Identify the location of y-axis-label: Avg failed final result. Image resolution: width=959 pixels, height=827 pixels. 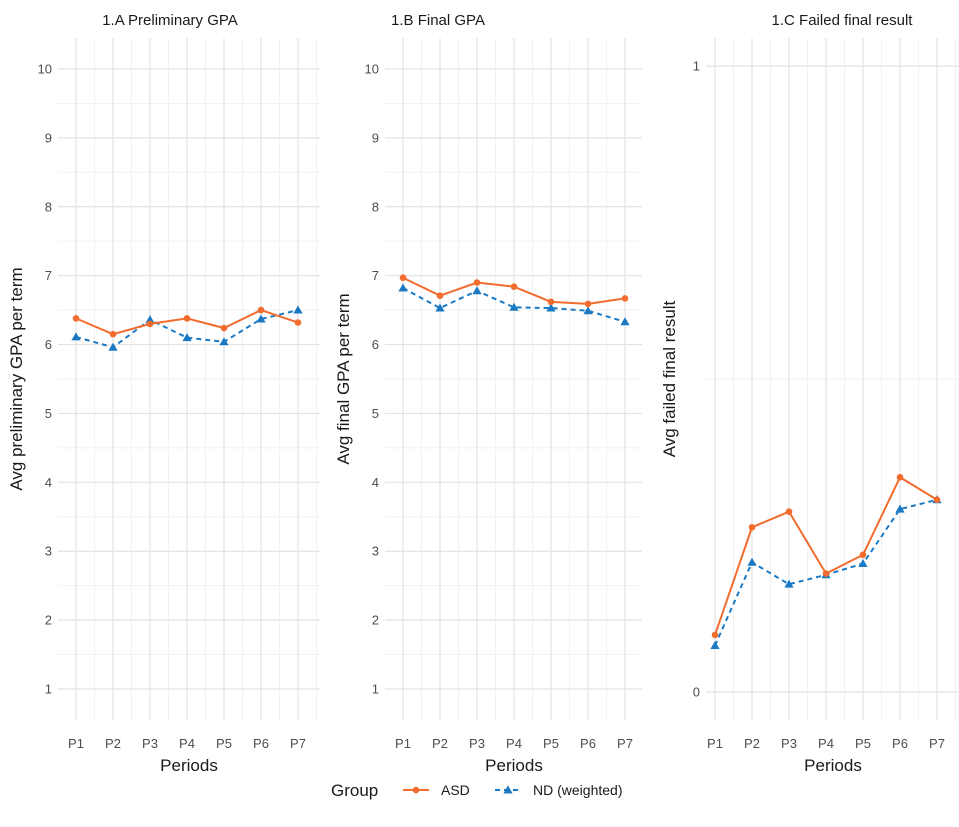
(669, 378).